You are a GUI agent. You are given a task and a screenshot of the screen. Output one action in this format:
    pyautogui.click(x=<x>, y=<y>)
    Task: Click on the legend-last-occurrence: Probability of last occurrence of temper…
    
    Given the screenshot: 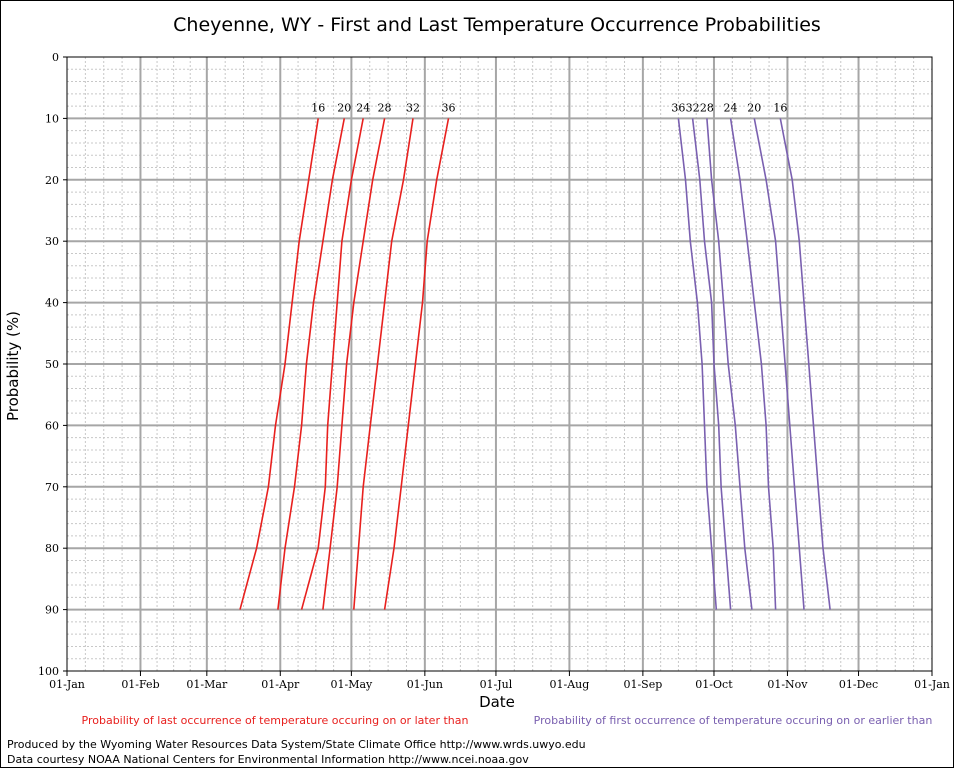 What is the action you would take?
    pyautogui.click(x=275, y=720)
    